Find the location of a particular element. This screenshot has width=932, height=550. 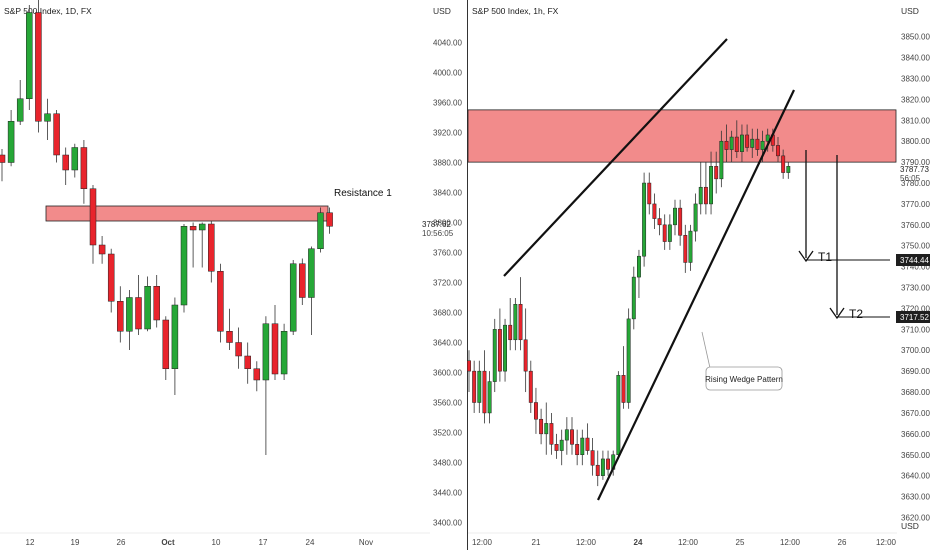

callout-pointer is located at coordinates (706, 350).